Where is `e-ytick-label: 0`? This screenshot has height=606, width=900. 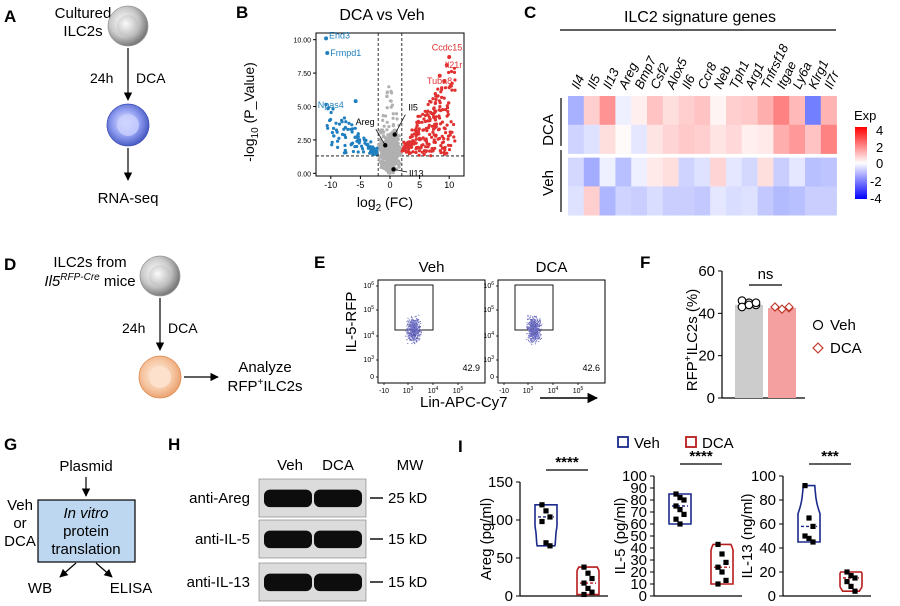
e-ytick-label: 0 is located at coordinates (492, 377).